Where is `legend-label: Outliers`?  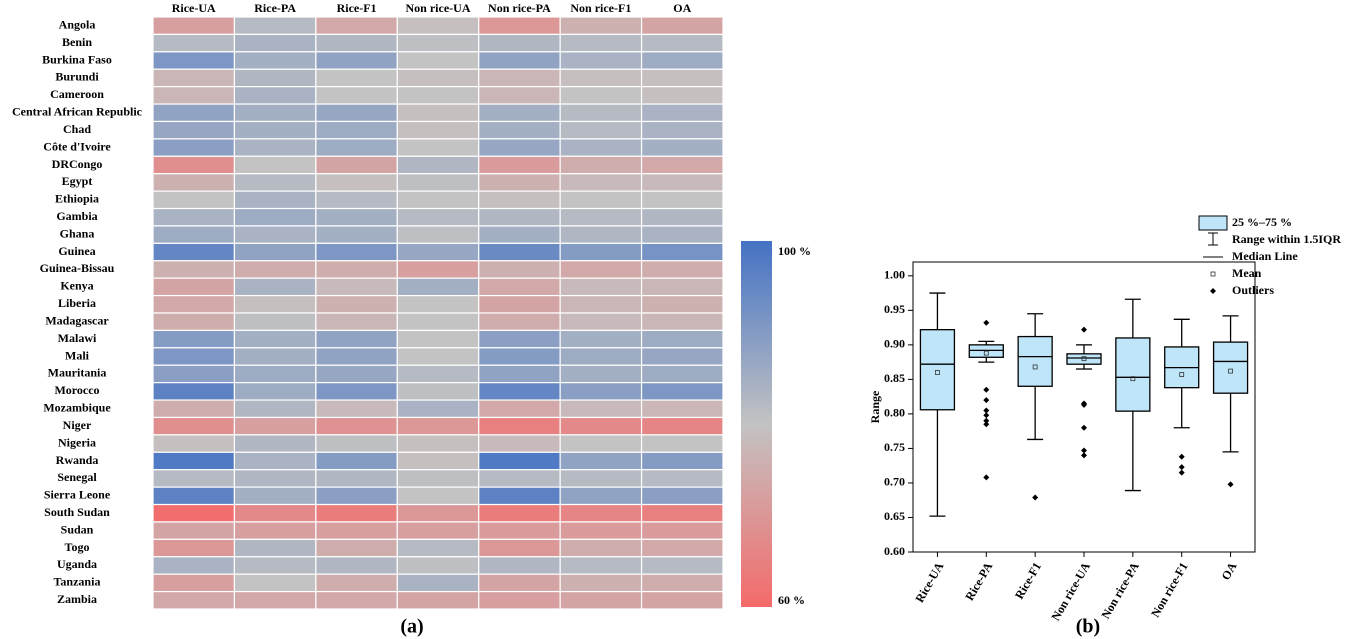 legend-label: Outliers is located at coordinates (1253, 290).